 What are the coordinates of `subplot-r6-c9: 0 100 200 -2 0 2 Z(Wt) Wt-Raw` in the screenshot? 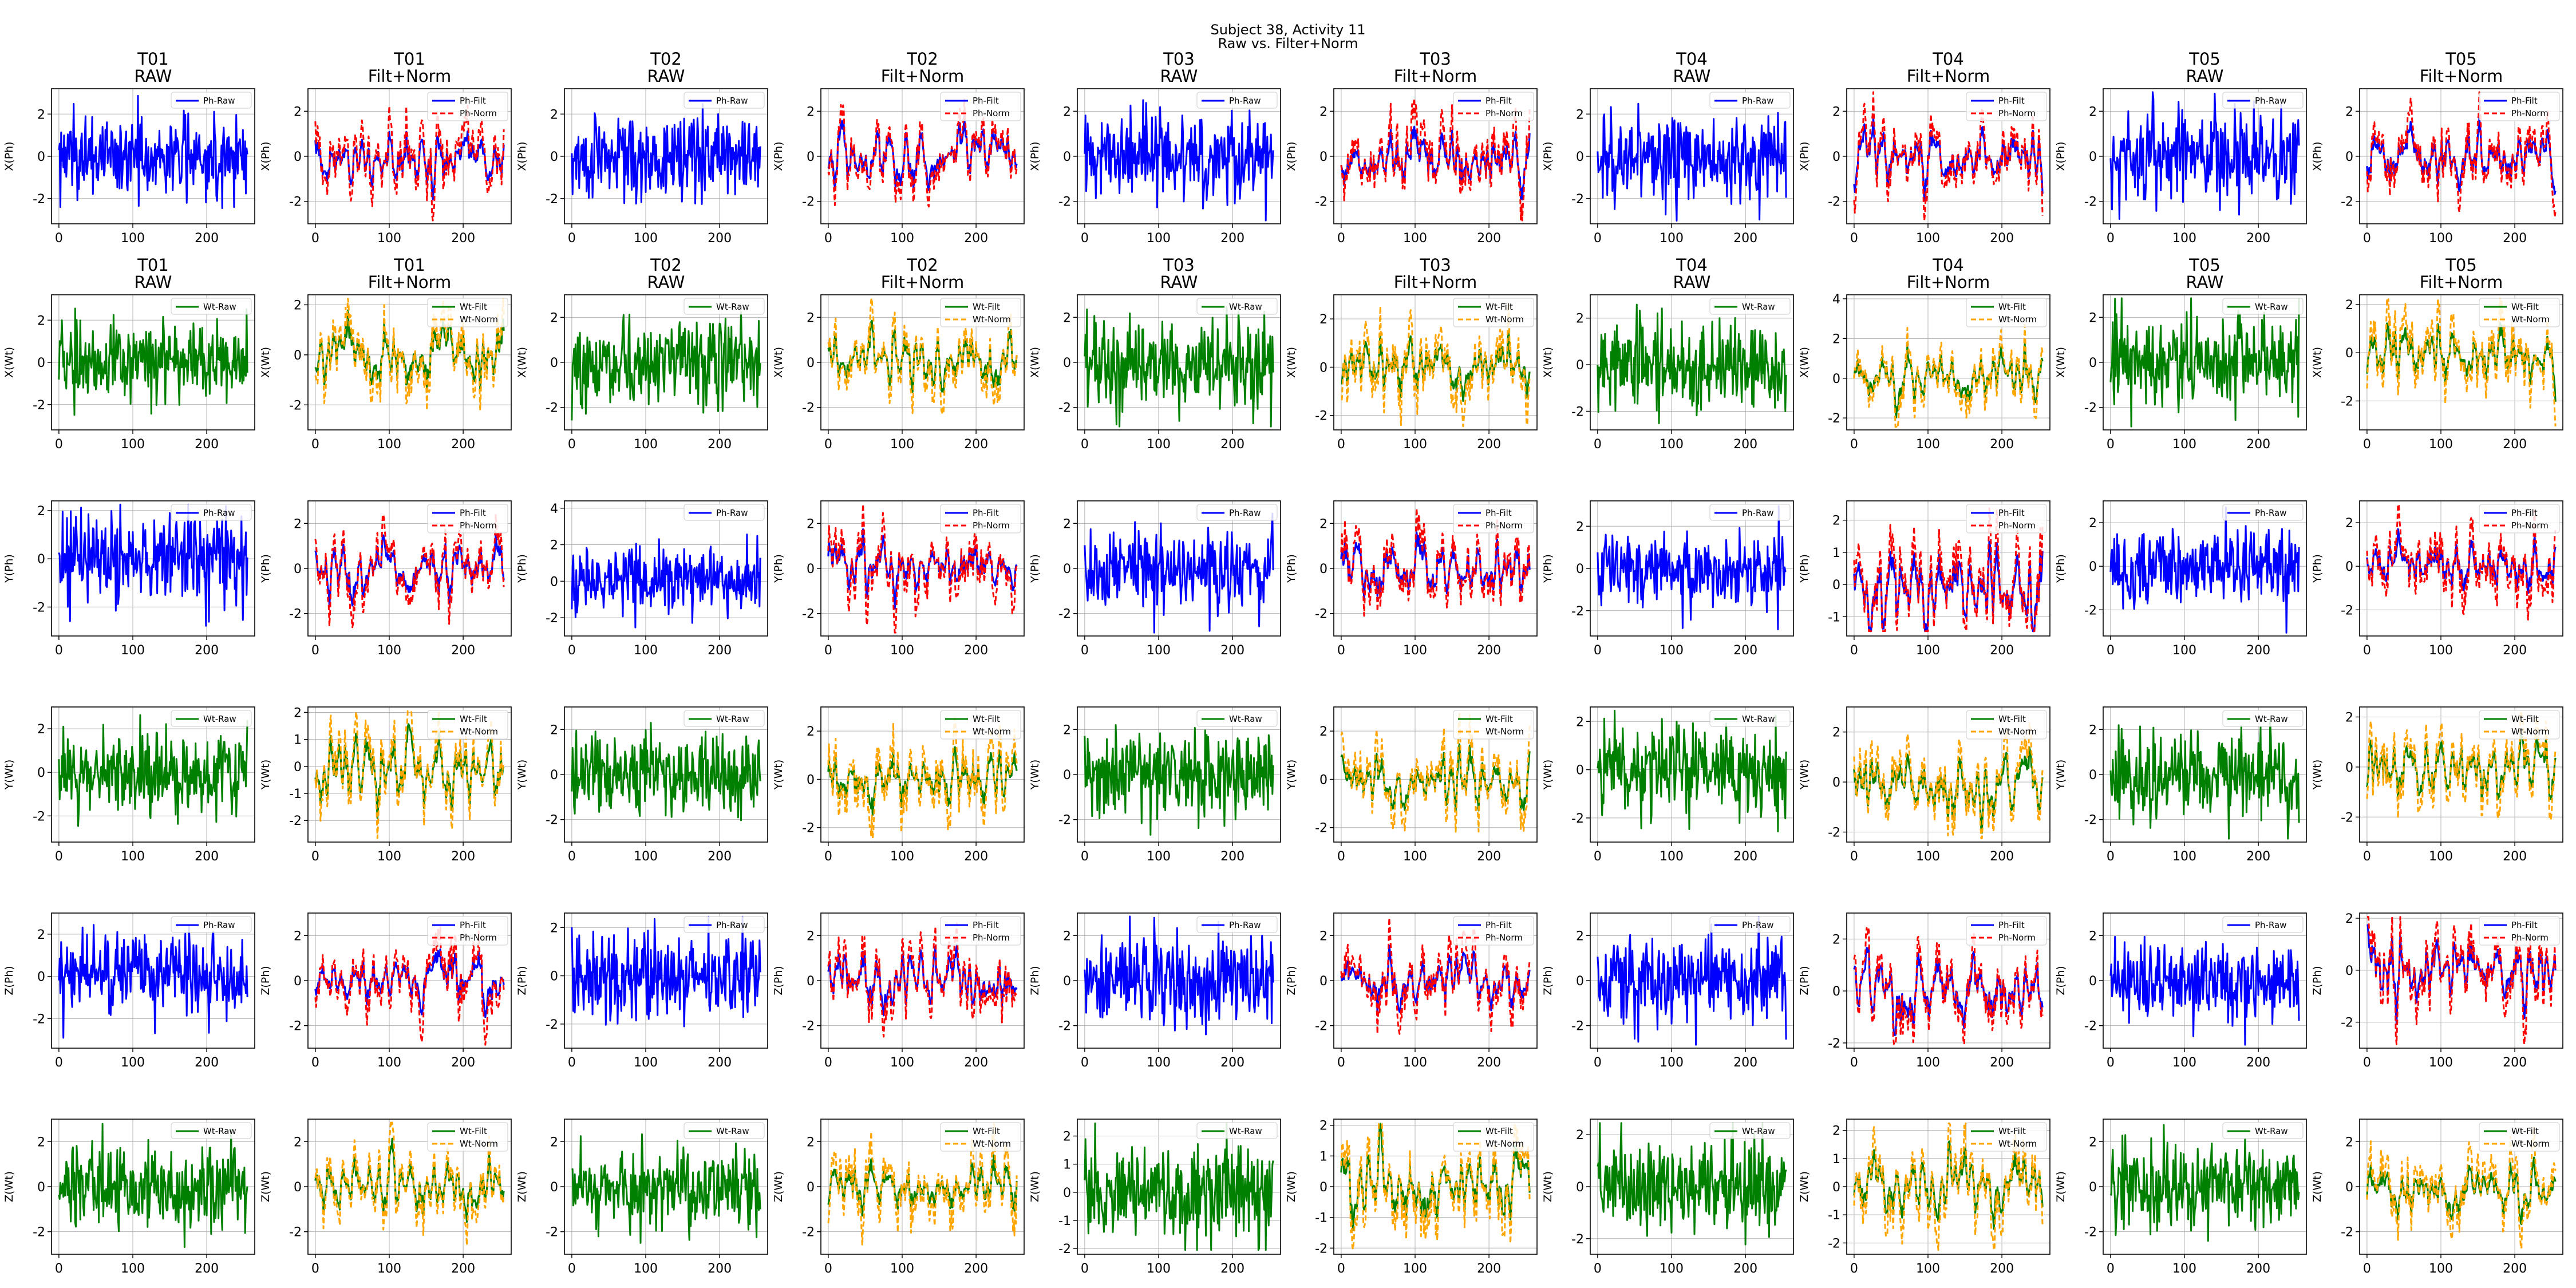 It's located at (2181, 1197).